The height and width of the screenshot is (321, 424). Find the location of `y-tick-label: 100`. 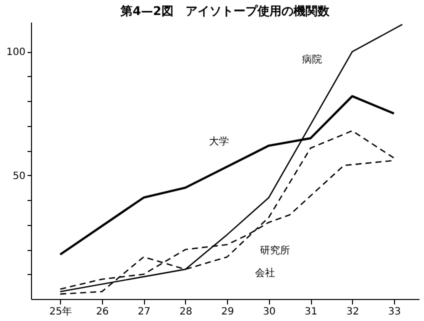

y-tick-label: 100 is located at coordinates (16, 52).